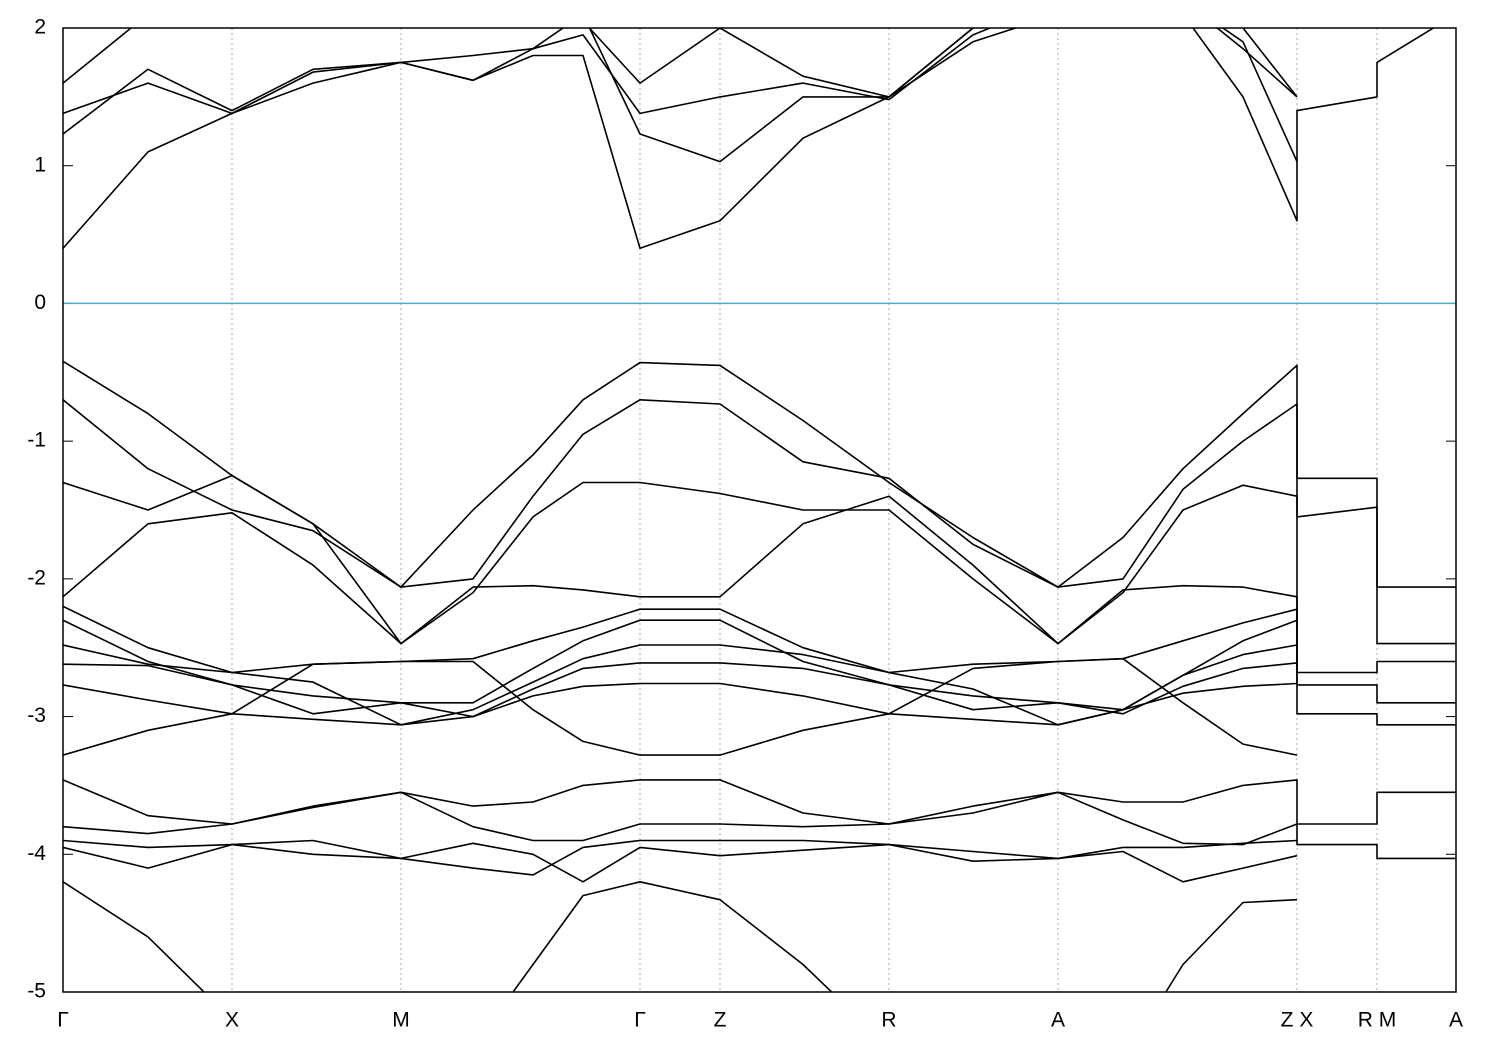 This screenshot has height=1050, width=1500. I want to click on x-tick-label: R M, so click(1377, 1020).